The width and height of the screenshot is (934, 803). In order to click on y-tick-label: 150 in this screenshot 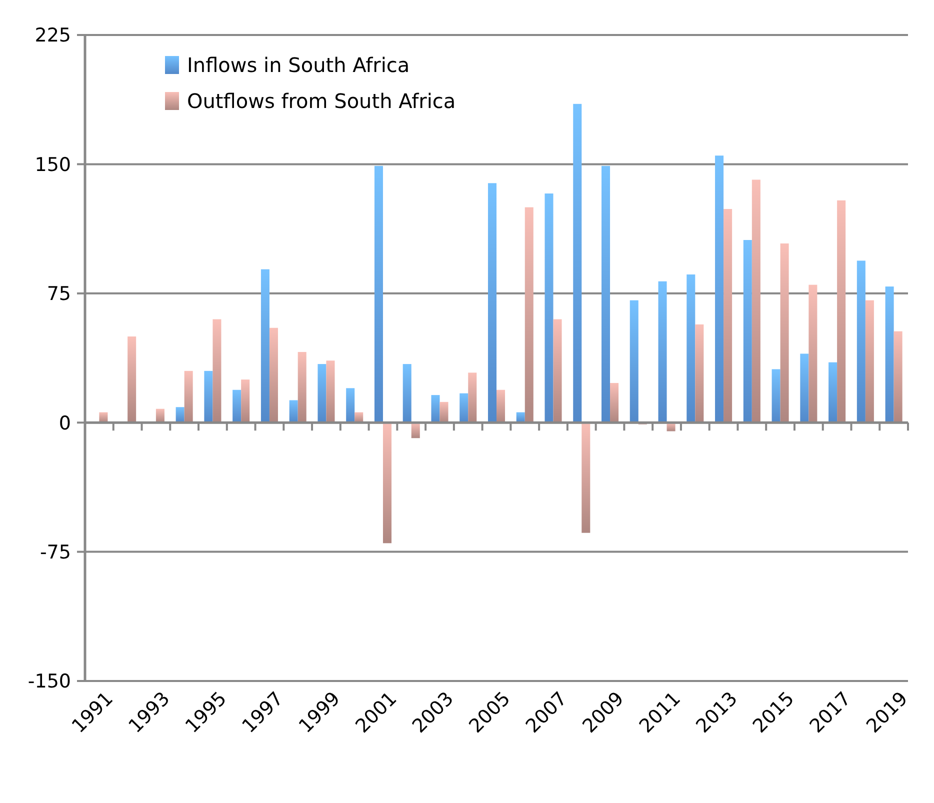, I will do `click(52, 165)`.